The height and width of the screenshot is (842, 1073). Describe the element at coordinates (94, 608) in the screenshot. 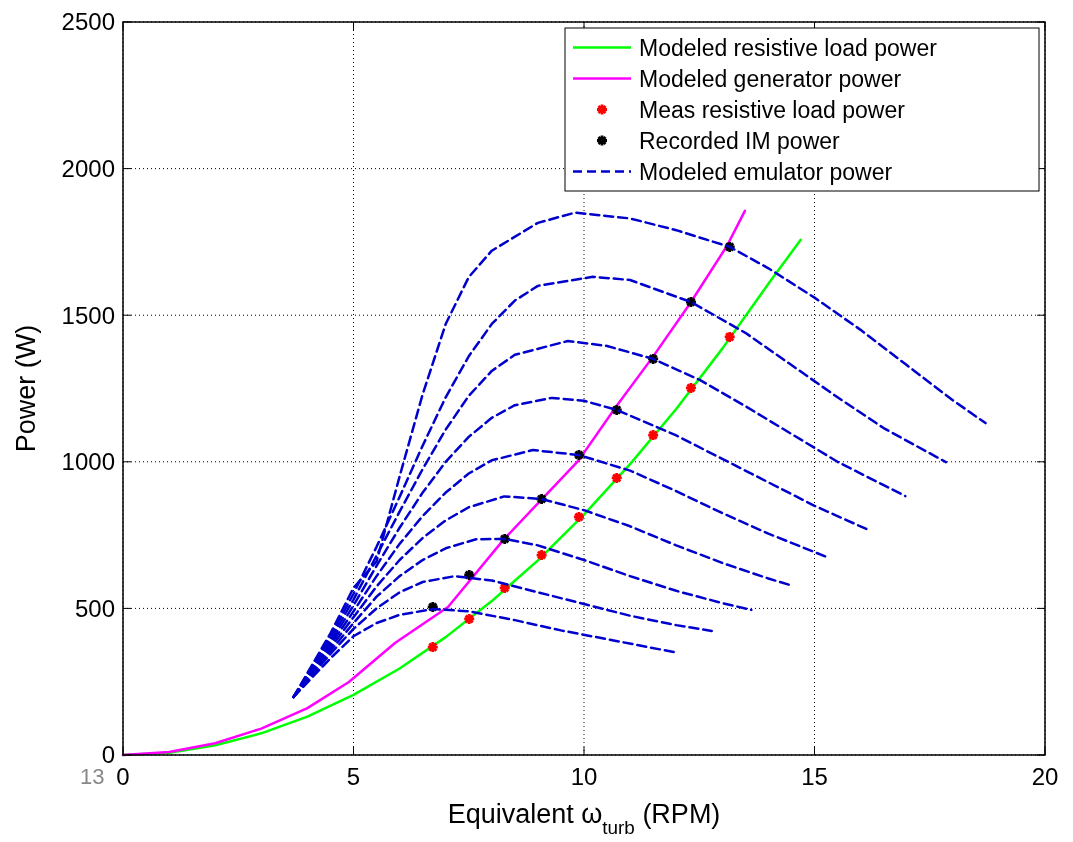

I see `y-tick-label: 500` at that location.